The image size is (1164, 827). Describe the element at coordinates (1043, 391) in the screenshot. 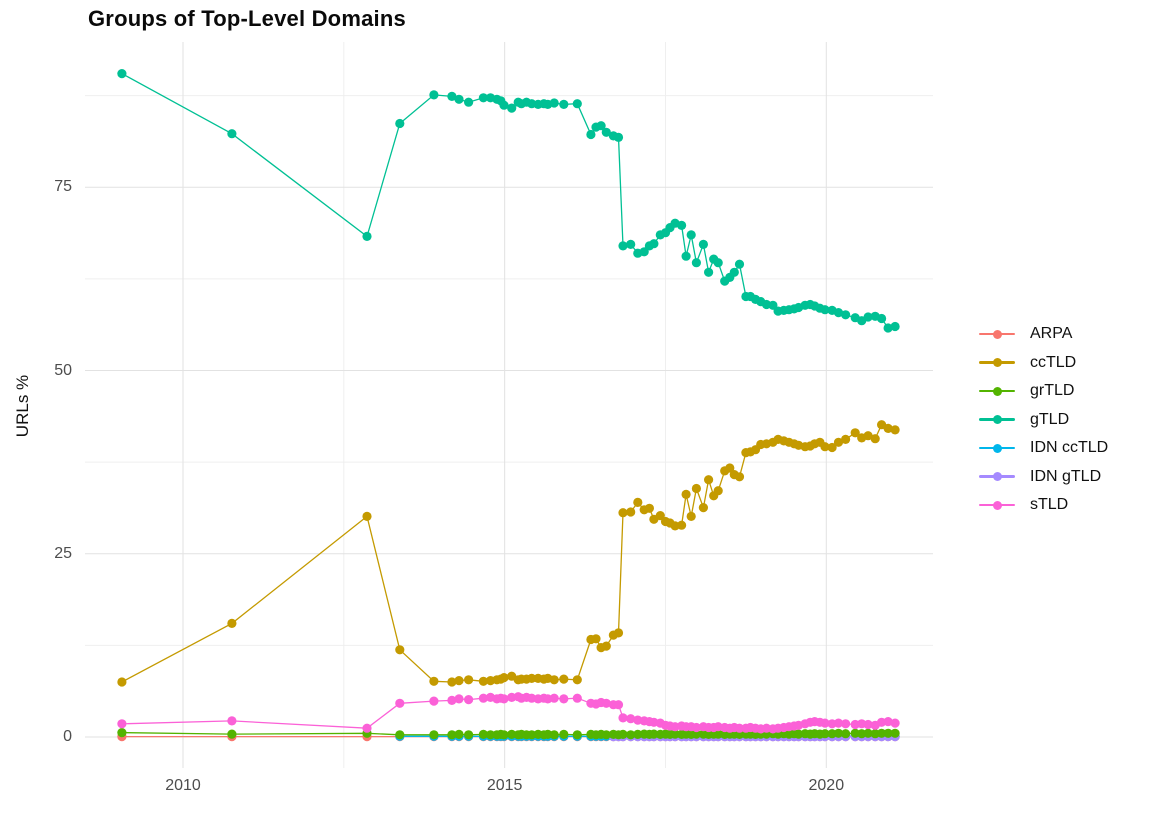

I see `legend-item-grTLD: grTLD` at that location.